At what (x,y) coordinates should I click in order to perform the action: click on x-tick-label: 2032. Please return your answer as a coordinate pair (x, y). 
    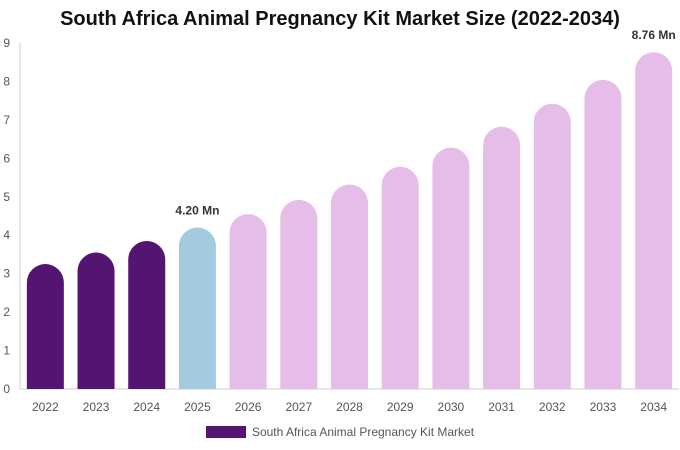
    Looking at the image, I should click on (552, 407).